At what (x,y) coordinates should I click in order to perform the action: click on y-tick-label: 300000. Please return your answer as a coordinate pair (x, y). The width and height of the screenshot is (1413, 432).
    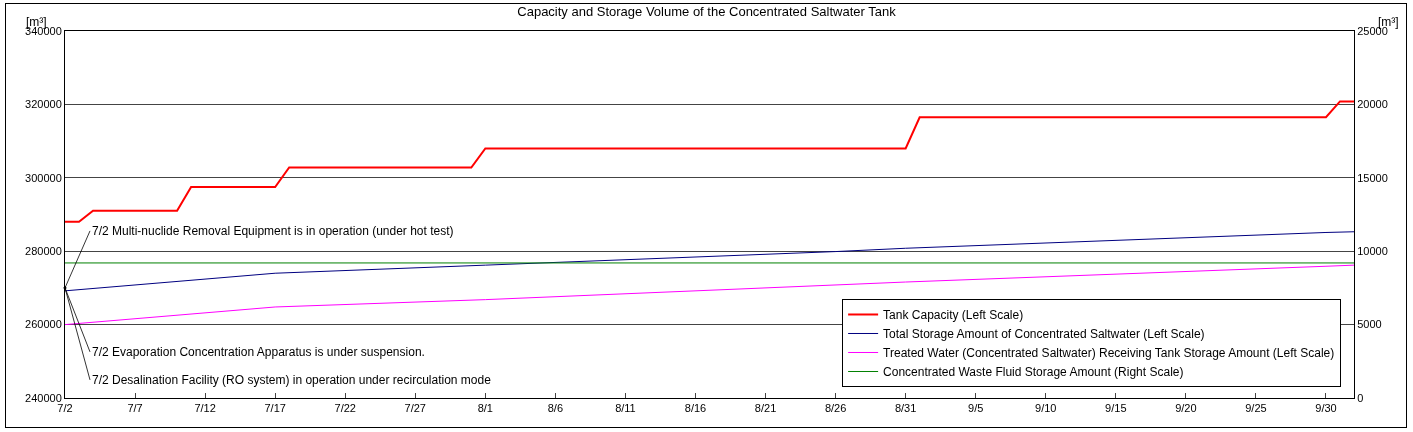
    Looking at the image, I should click on (43, 177).